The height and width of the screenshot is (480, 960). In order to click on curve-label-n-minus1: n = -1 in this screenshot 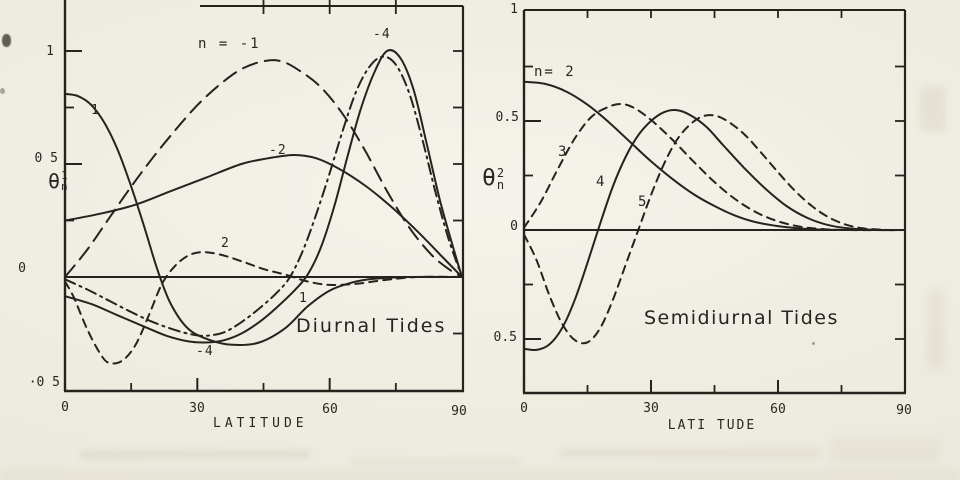, I will do `click(229, 44)`.